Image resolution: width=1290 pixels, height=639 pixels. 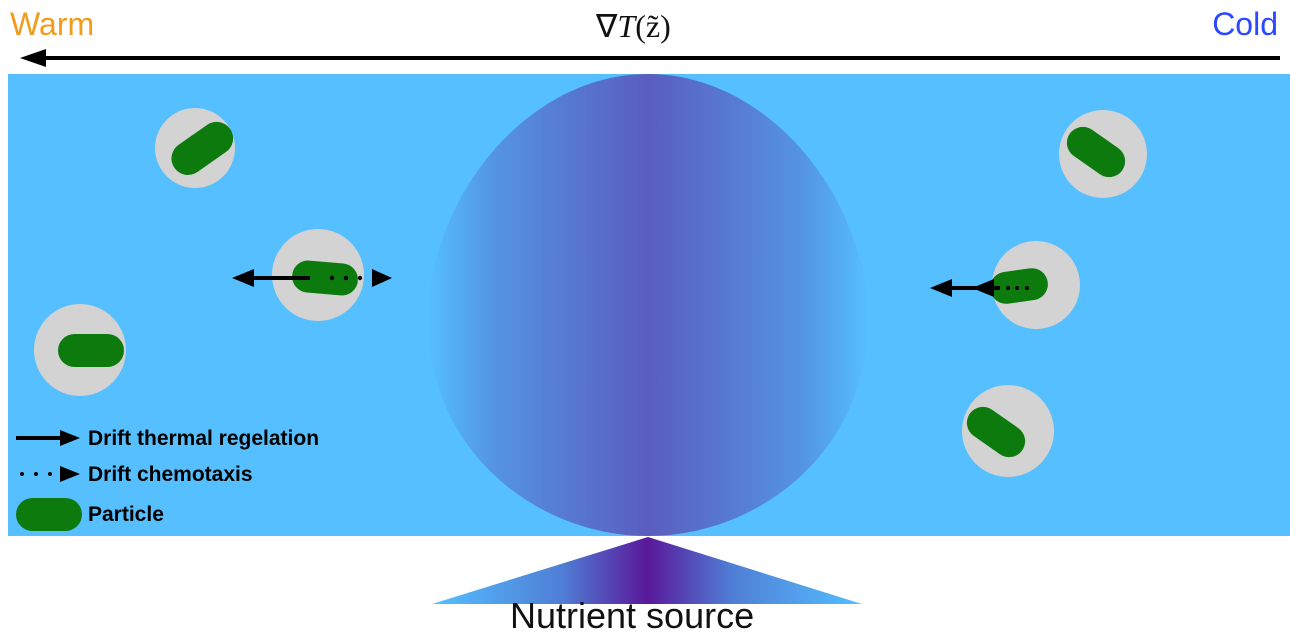 I want to click on legend-chemotaxis-label: Drift chemotaxis, so click(x=170, y=474).